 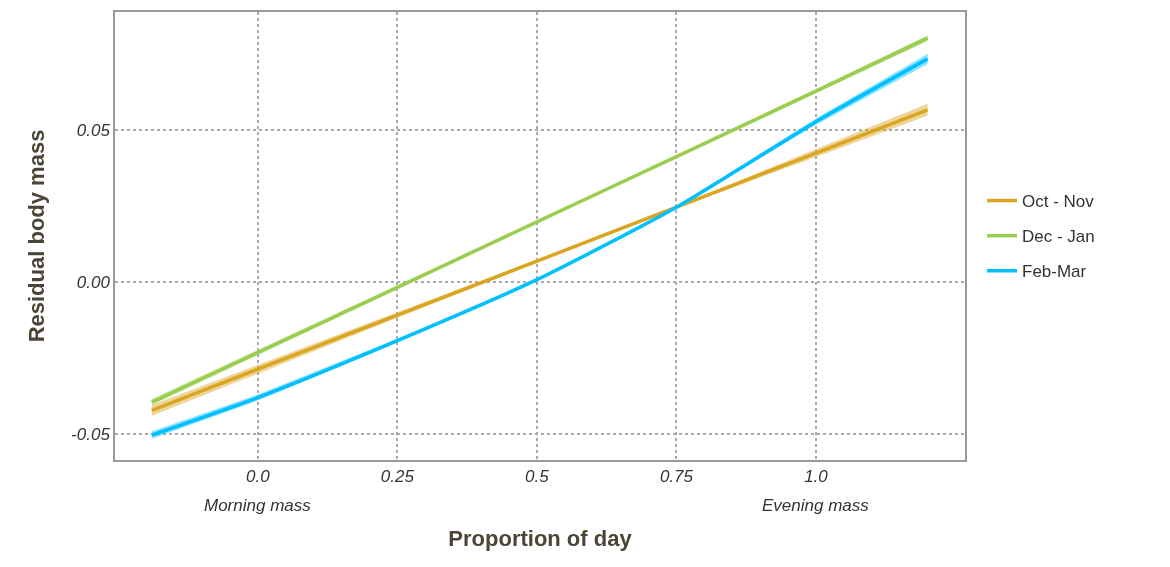 What do you see at coordinates (1058, 237) in the screenshot?
I see `legend-label: Dec - Jan` at bounding box center [1058, 237].